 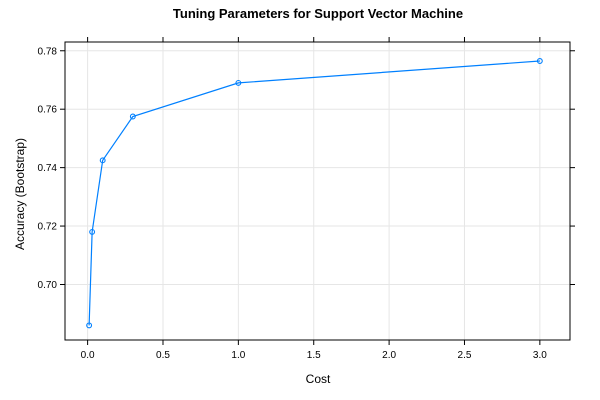 I want to click on x-tick-label: 2.5, so click(x=465, y=355).